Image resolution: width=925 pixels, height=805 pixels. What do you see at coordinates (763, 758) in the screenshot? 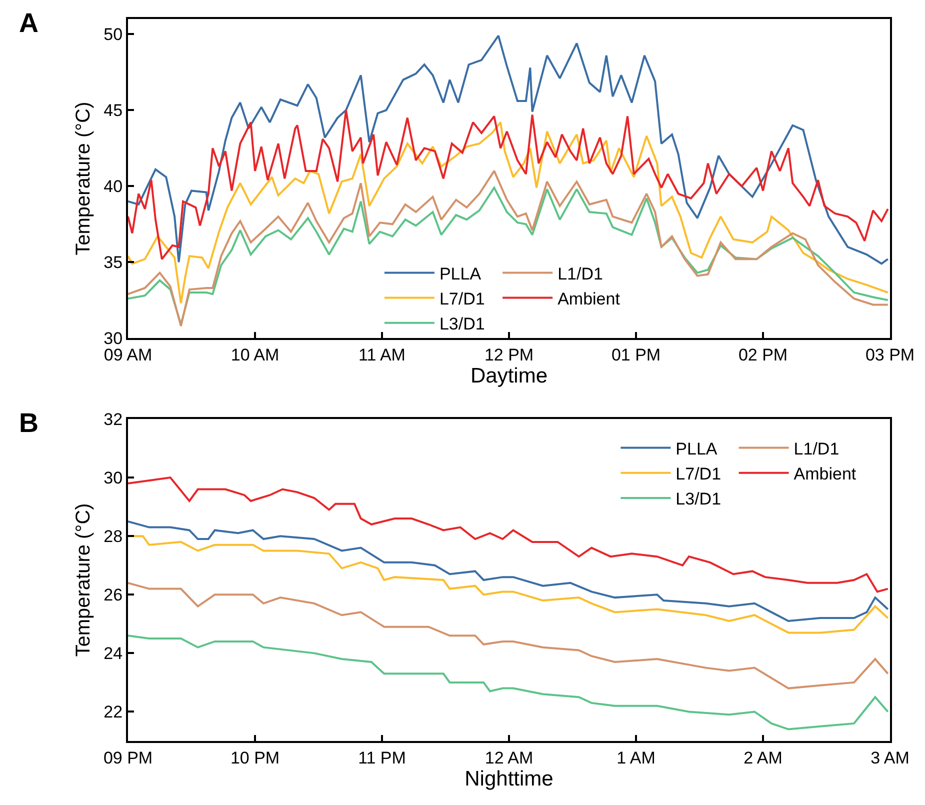
I see `x-tick-label: 2 AM` at bounding box center [763, 758].